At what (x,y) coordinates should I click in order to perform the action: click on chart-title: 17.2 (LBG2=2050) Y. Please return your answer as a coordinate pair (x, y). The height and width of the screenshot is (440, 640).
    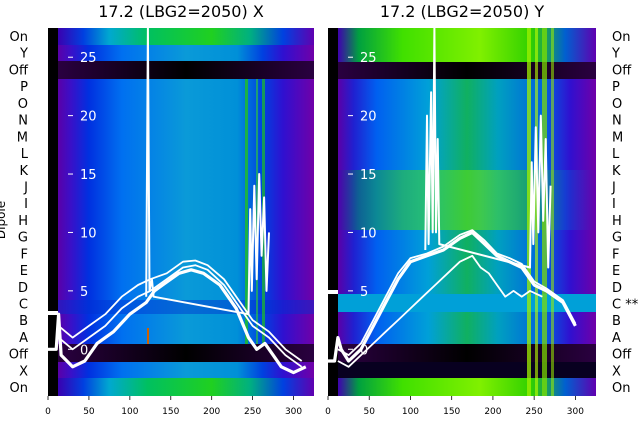
    Looking at the image, I should click on (462, 11).